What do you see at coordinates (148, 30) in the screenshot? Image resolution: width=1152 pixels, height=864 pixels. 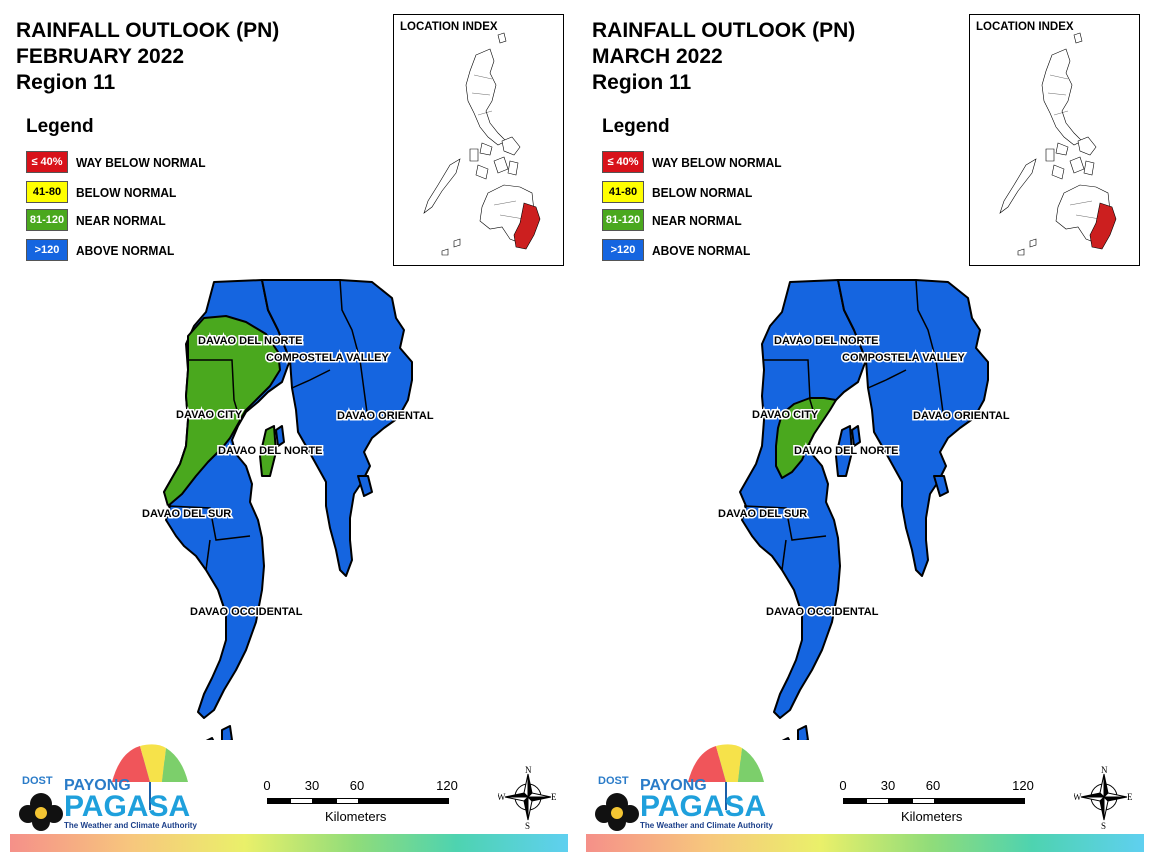 I see `title-line-1: RAINFALL OUTLOOK (PN)` at bounding box center [148, 30].